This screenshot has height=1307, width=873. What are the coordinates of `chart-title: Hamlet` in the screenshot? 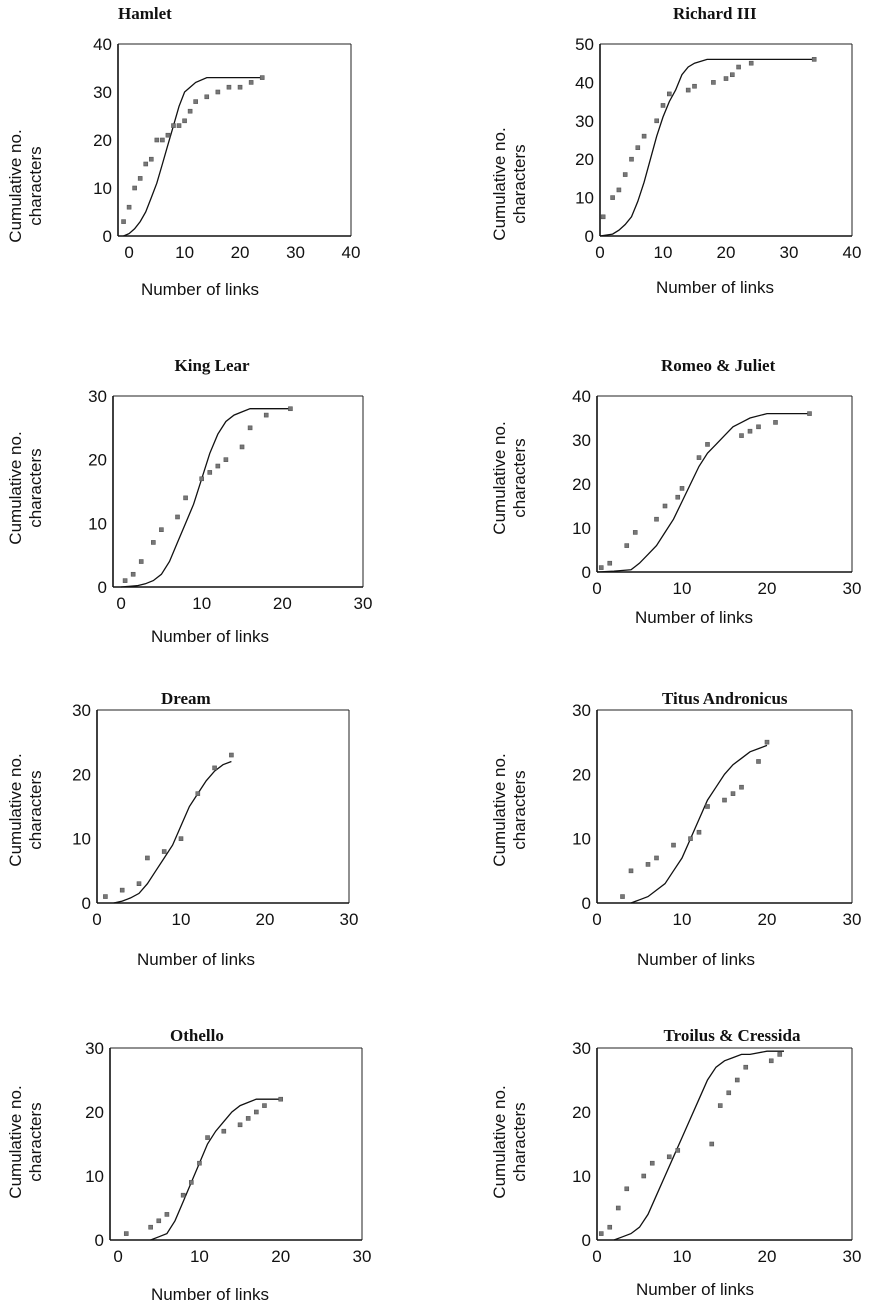 It's located at (145, 13).